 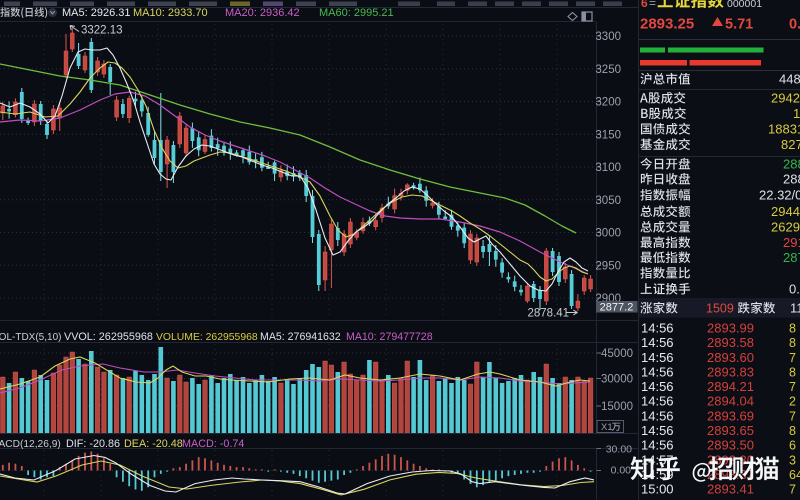 I want to click on svg-text: 3050, so click(x=608, y=201).